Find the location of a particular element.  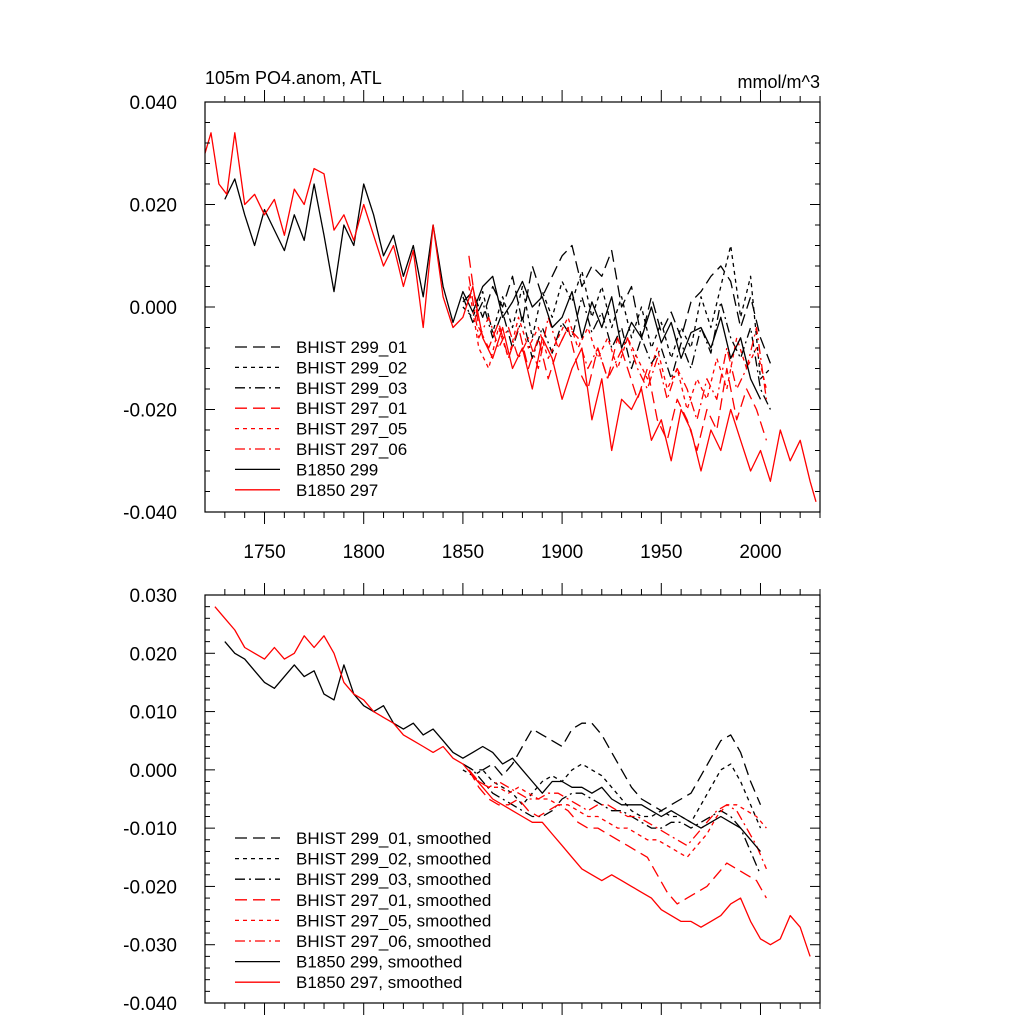

legend-label: B1850 297 is located at coordinates (337, 490).